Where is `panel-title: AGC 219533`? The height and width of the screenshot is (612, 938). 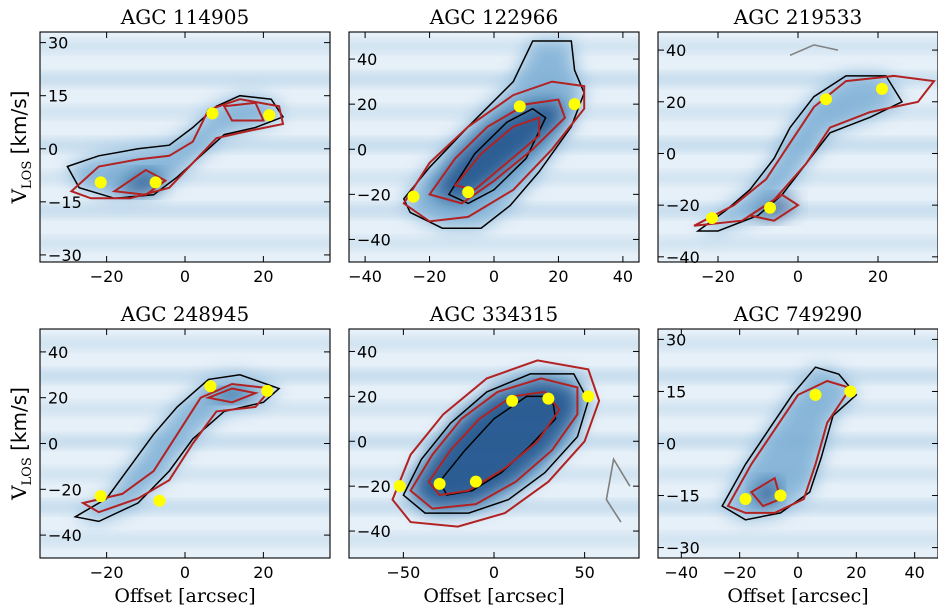 panel-title: AGC 219533 is located at coordinates (797, 17).